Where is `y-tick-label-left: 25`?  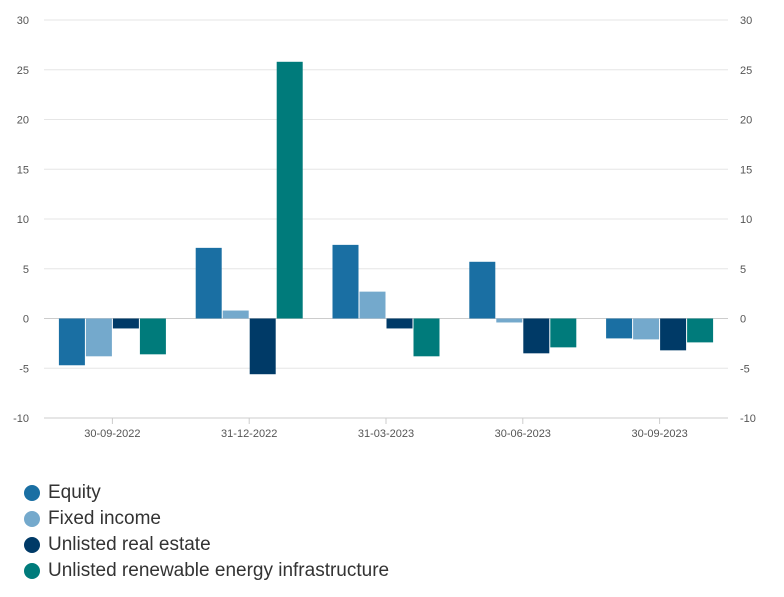 y-tick-label-left: 25 is located at coordinates (23, 71).